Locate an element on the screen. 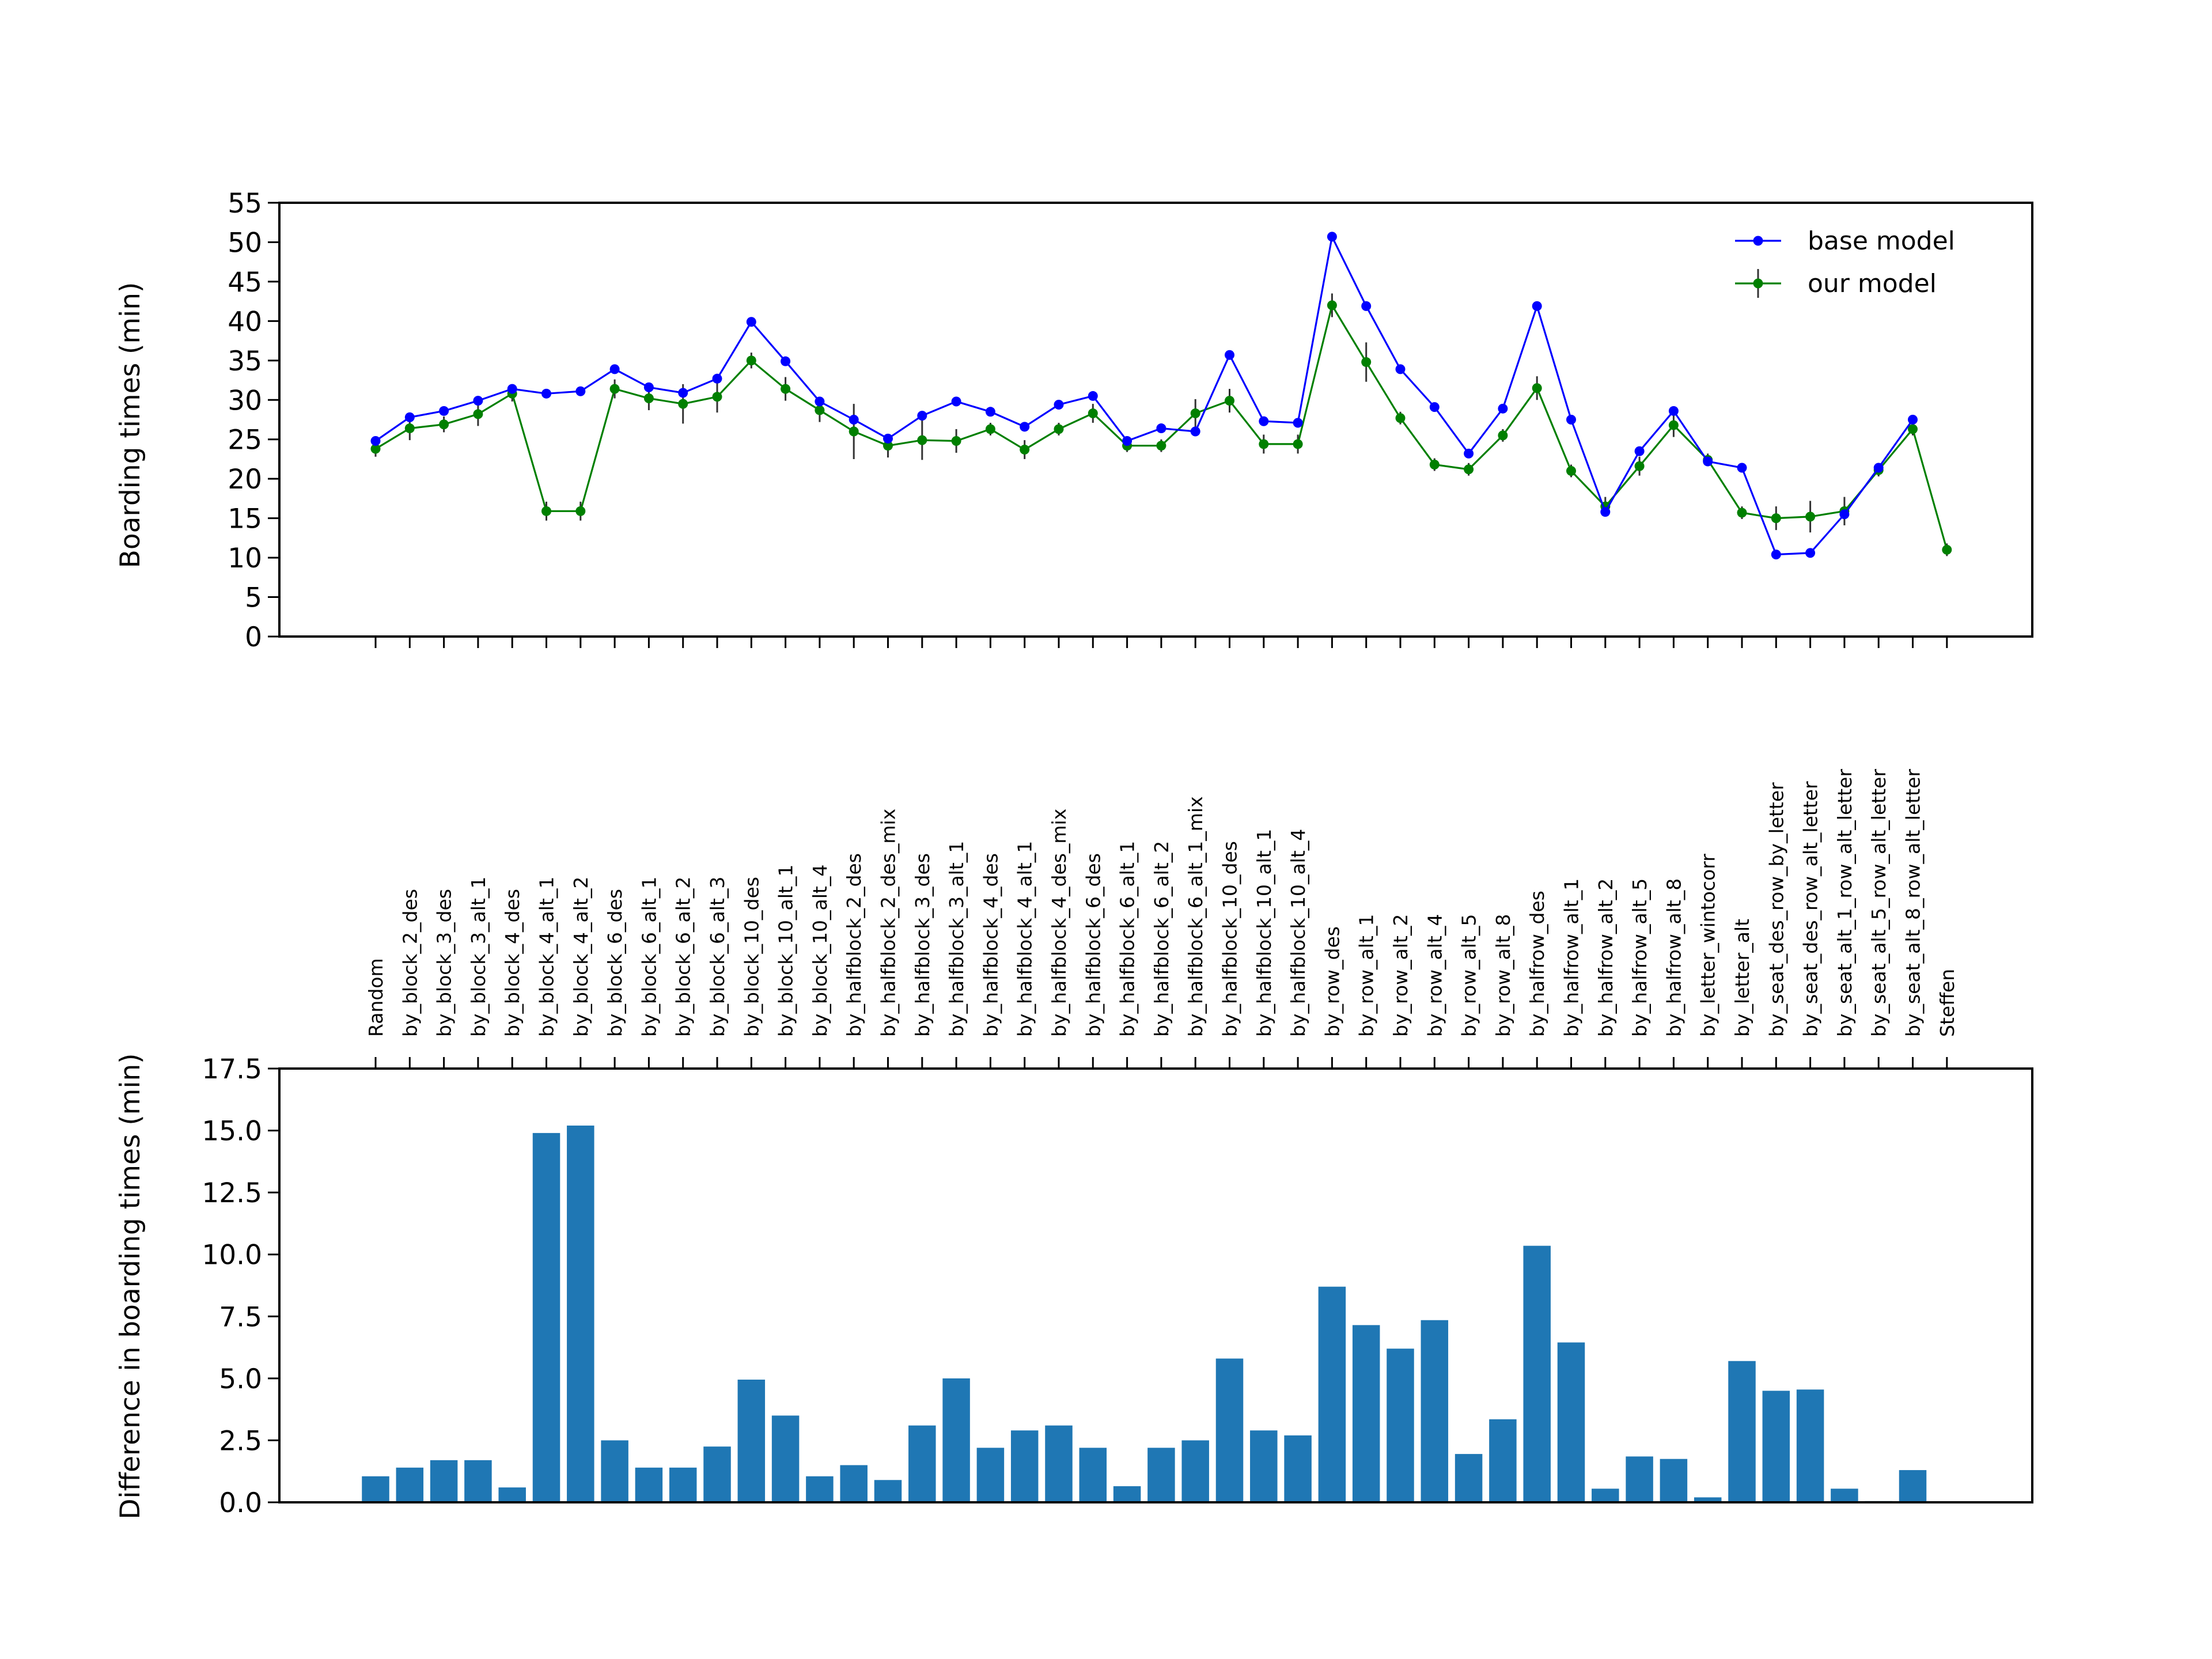 The image size is (2212, 1659). top-y-tick-label: 55 is located at coordinates (245, 203).